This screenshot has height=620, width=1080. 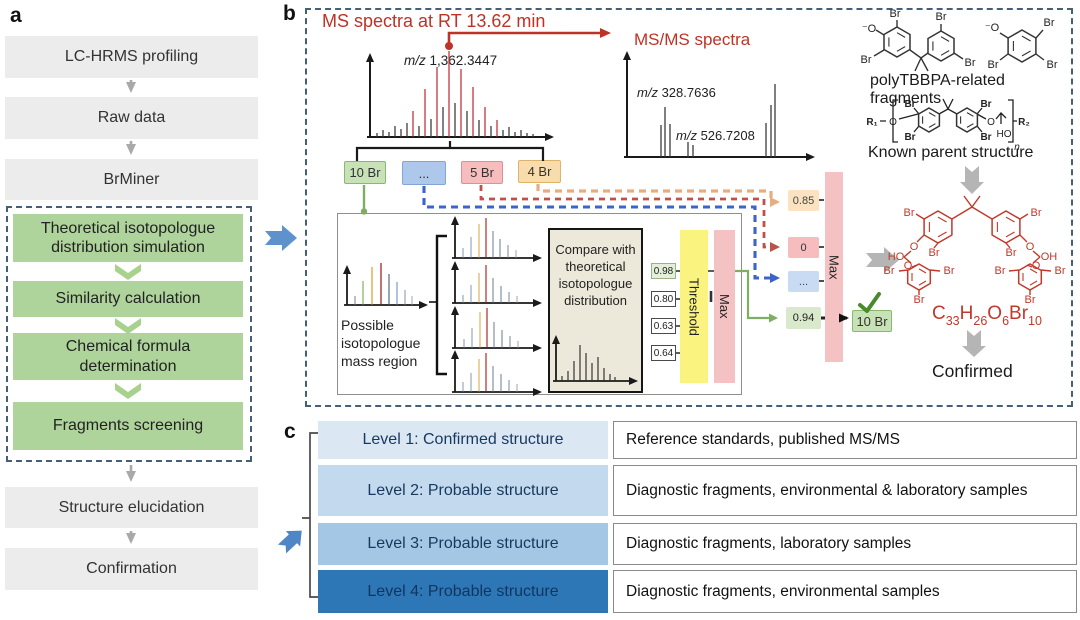 I want to click on mz-value: 526.7208, so click(x=727, y=135).